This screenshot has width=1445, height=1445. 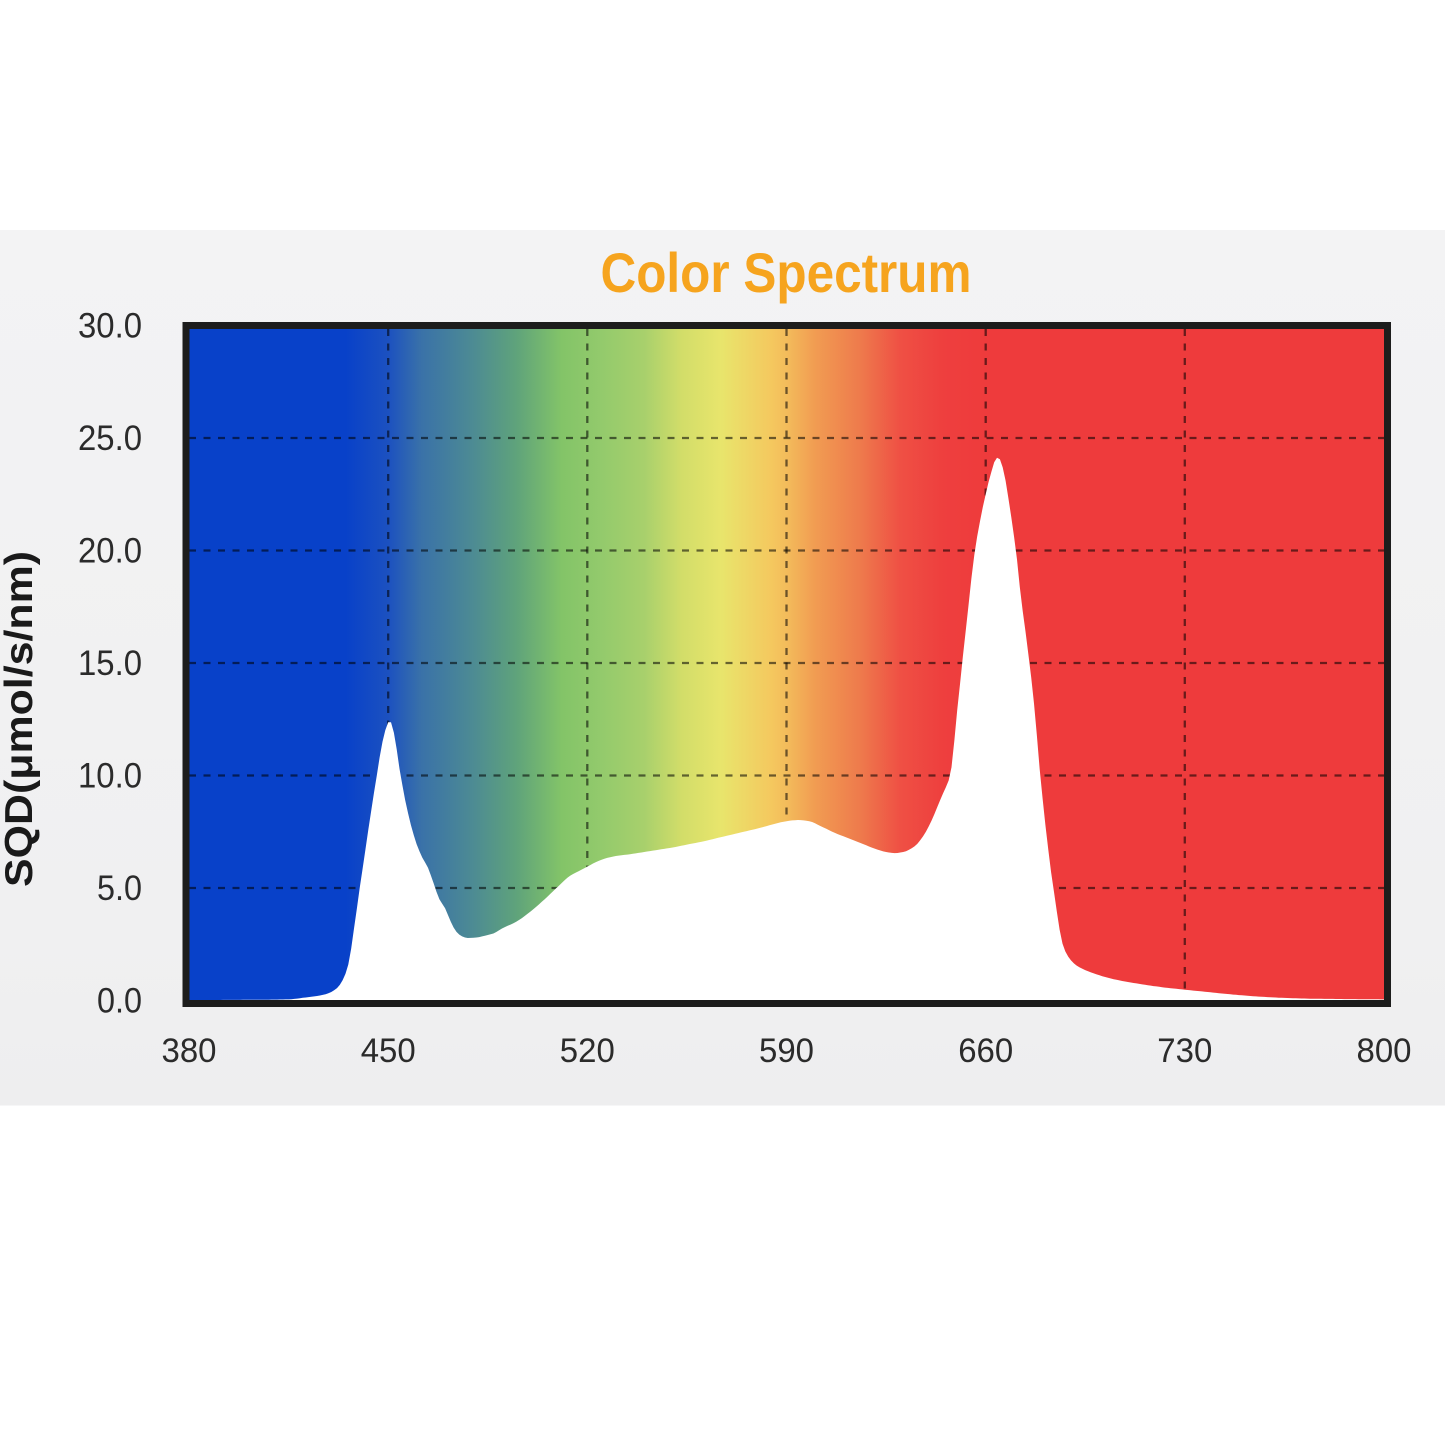 I want to click on svg-text: 590, so click(x=786, y=1051).